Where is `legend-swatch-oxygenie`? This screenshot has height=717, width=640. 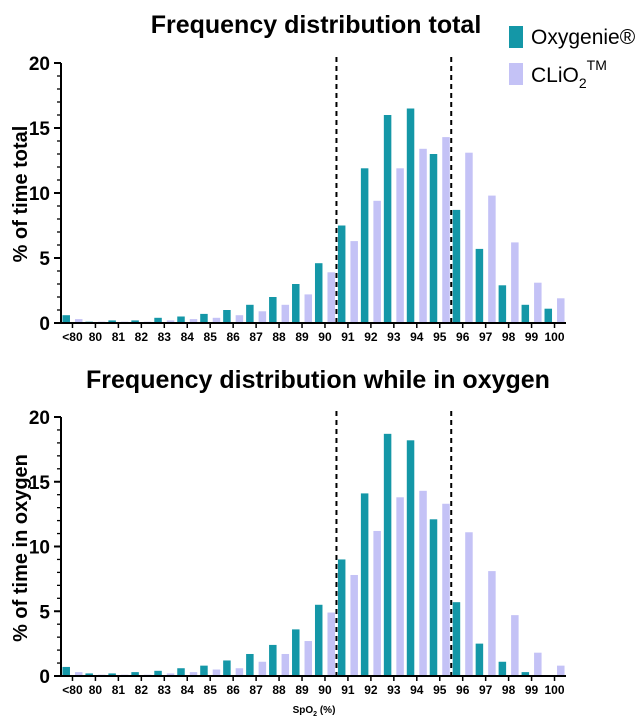 legend-swatch-oxygenie is located at coordinates (516, 37).